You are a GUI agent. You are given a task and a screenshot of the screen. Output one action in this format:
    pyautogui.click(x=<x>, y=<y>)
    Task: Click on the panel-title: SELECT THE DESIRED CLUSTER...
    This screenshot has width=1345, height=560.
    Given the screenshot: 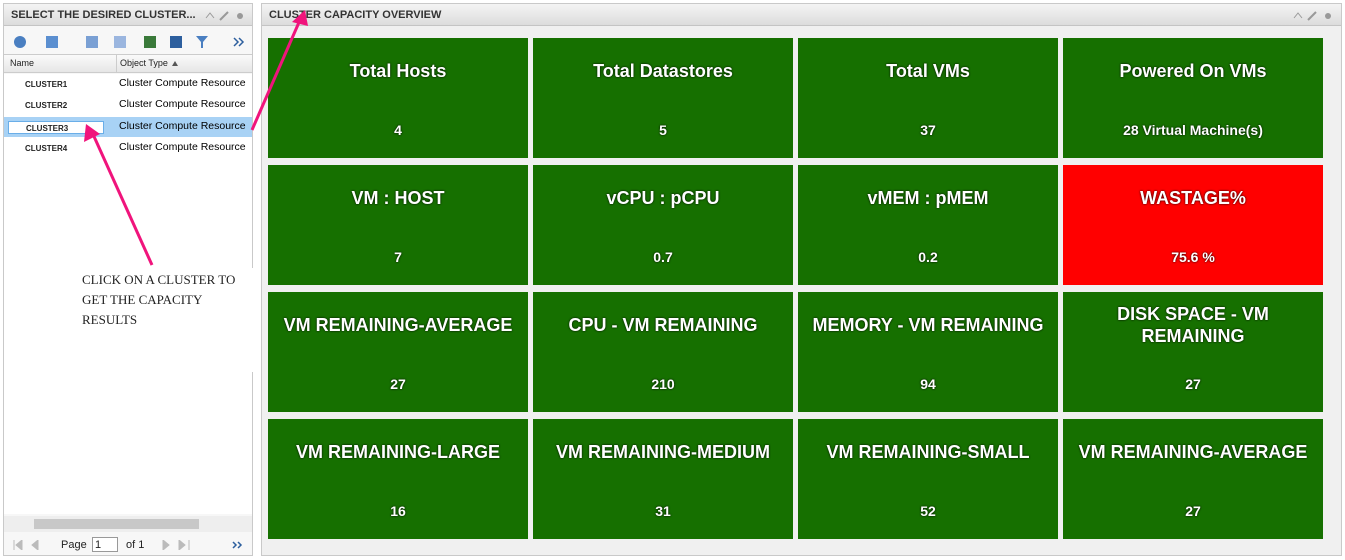 What is the action you would take?
    pyautogui.click(x=103, y=15)
    